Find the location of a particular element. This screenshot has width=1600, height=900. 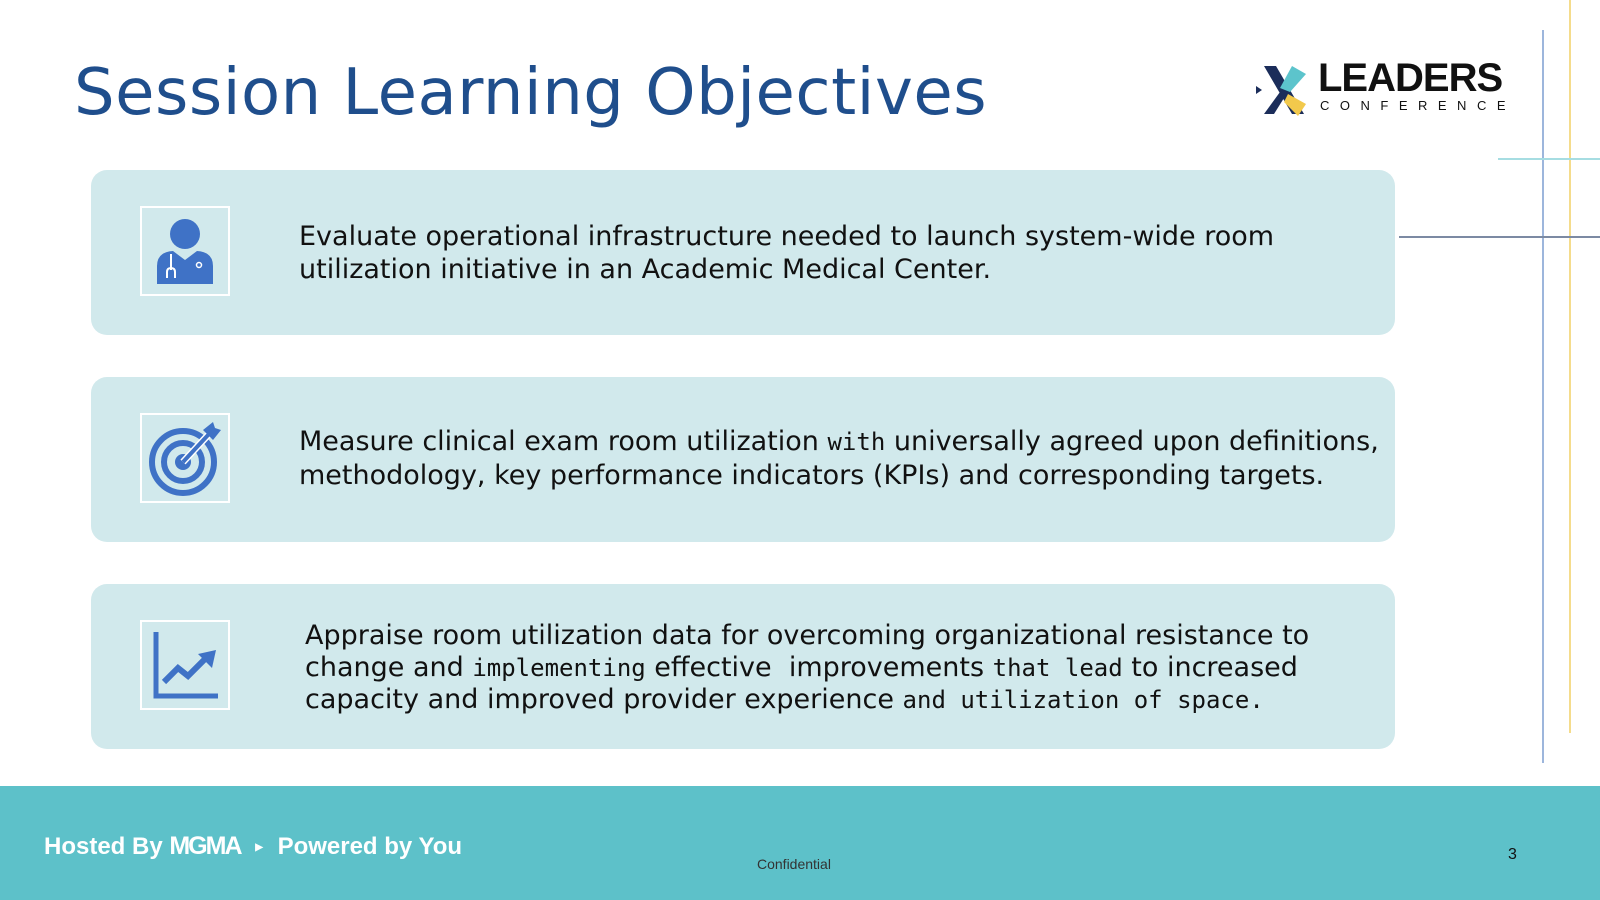

text-span: with is located at coordinates (856, 442).